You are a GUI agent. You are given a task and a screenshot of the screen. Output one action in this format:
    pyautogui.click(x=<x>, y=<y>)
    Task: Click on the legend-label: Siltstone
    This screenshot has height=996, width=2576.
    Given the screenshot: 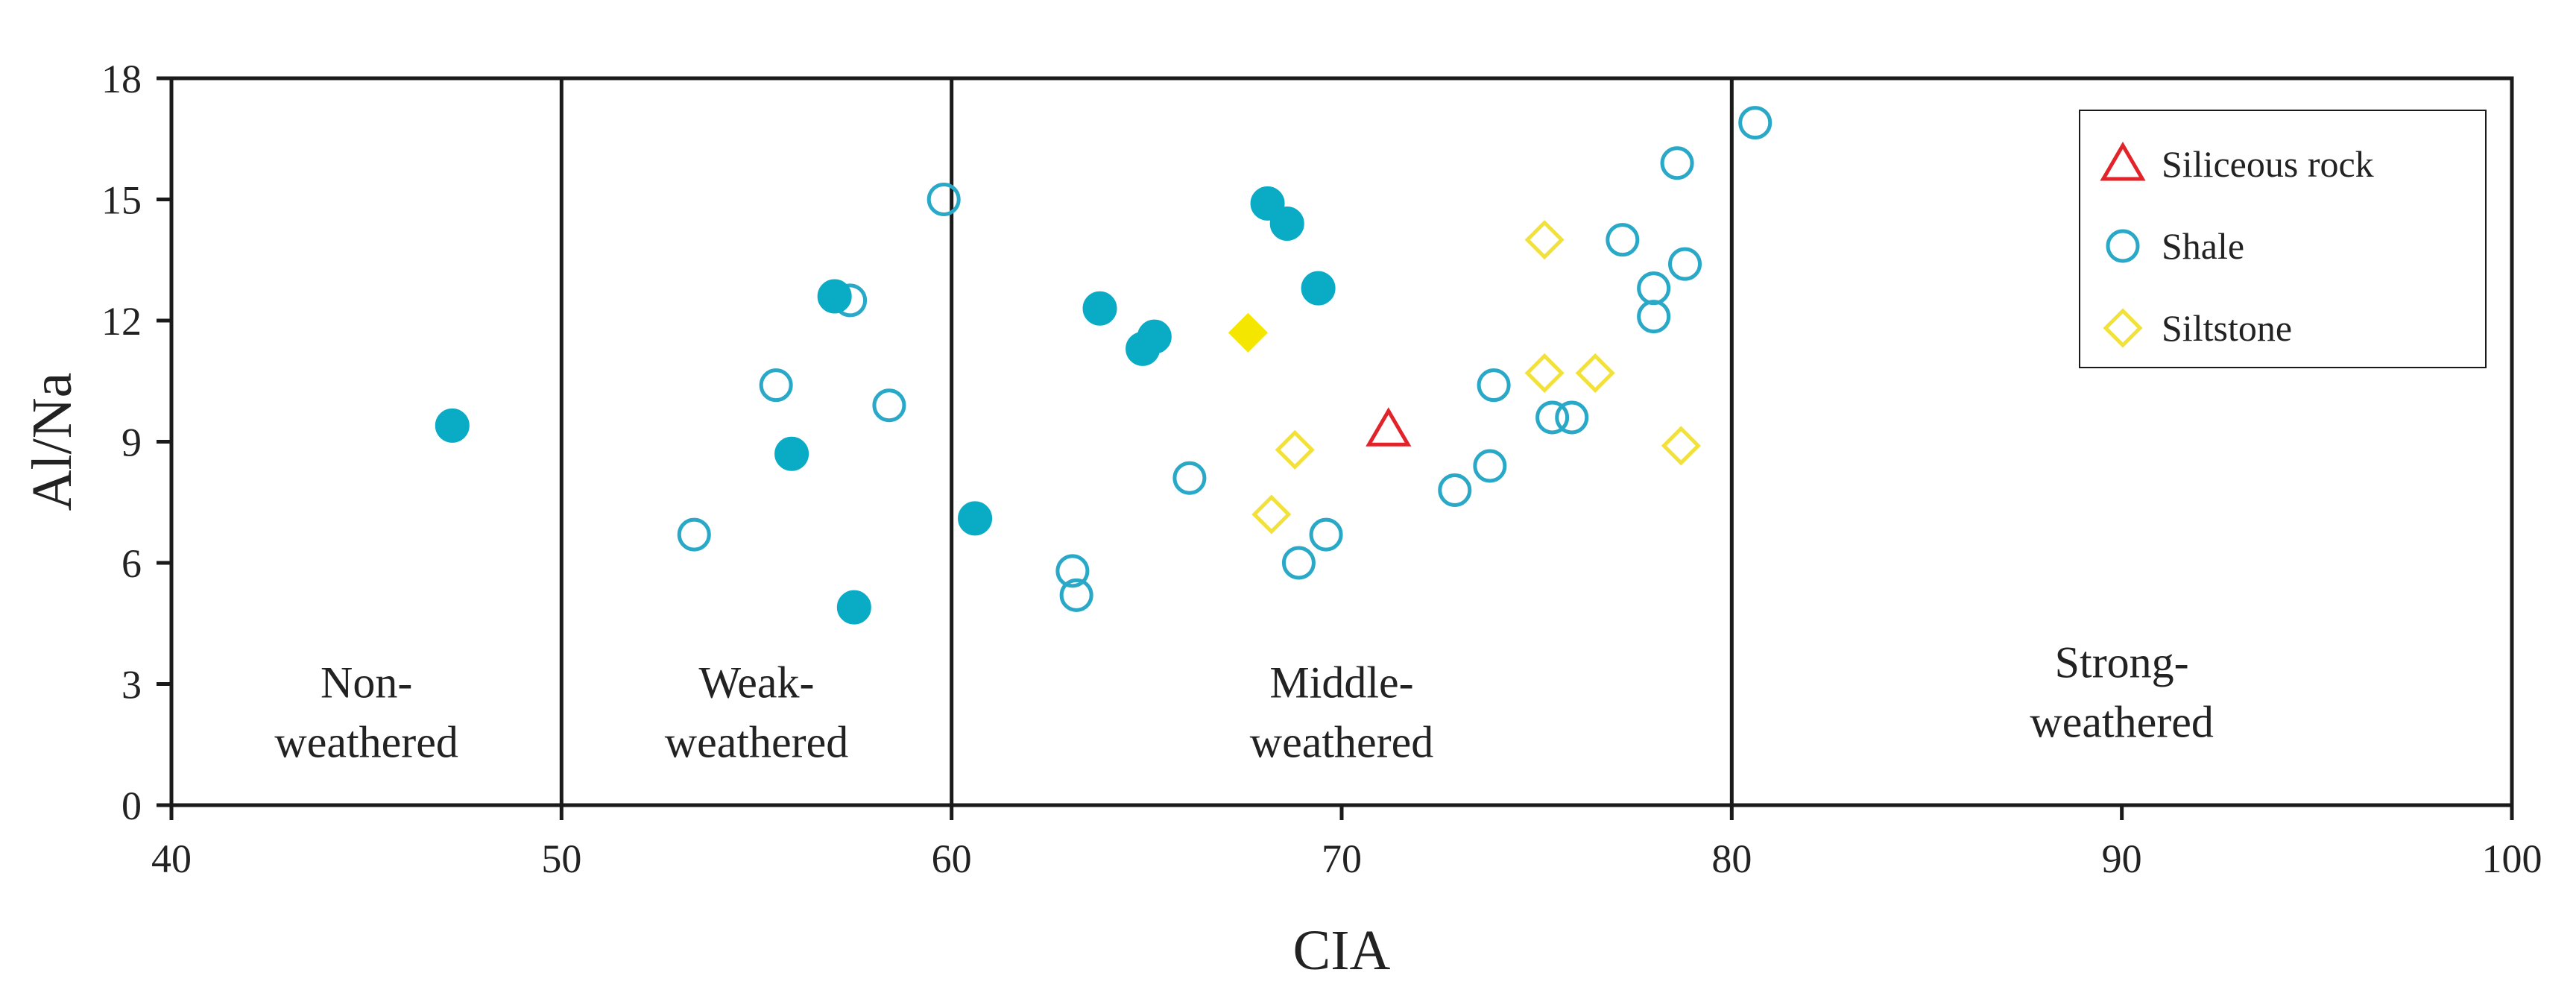 What is the action you would take?
    pyautogui.click(x=2227, y=328)
    